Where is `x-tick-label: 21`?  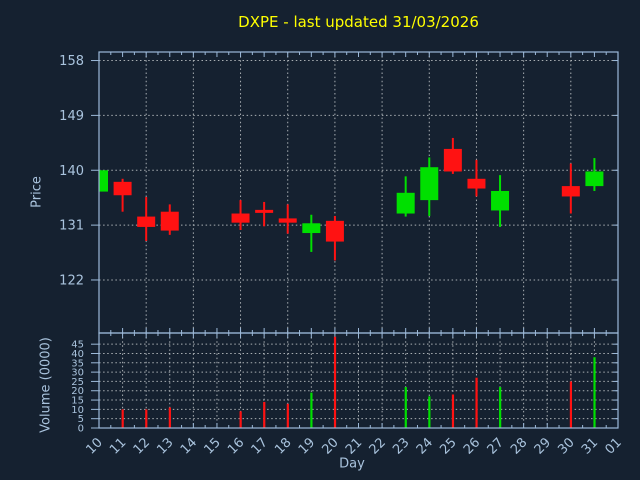
x-tick-label: 21 is located at coordinates (354, 446).